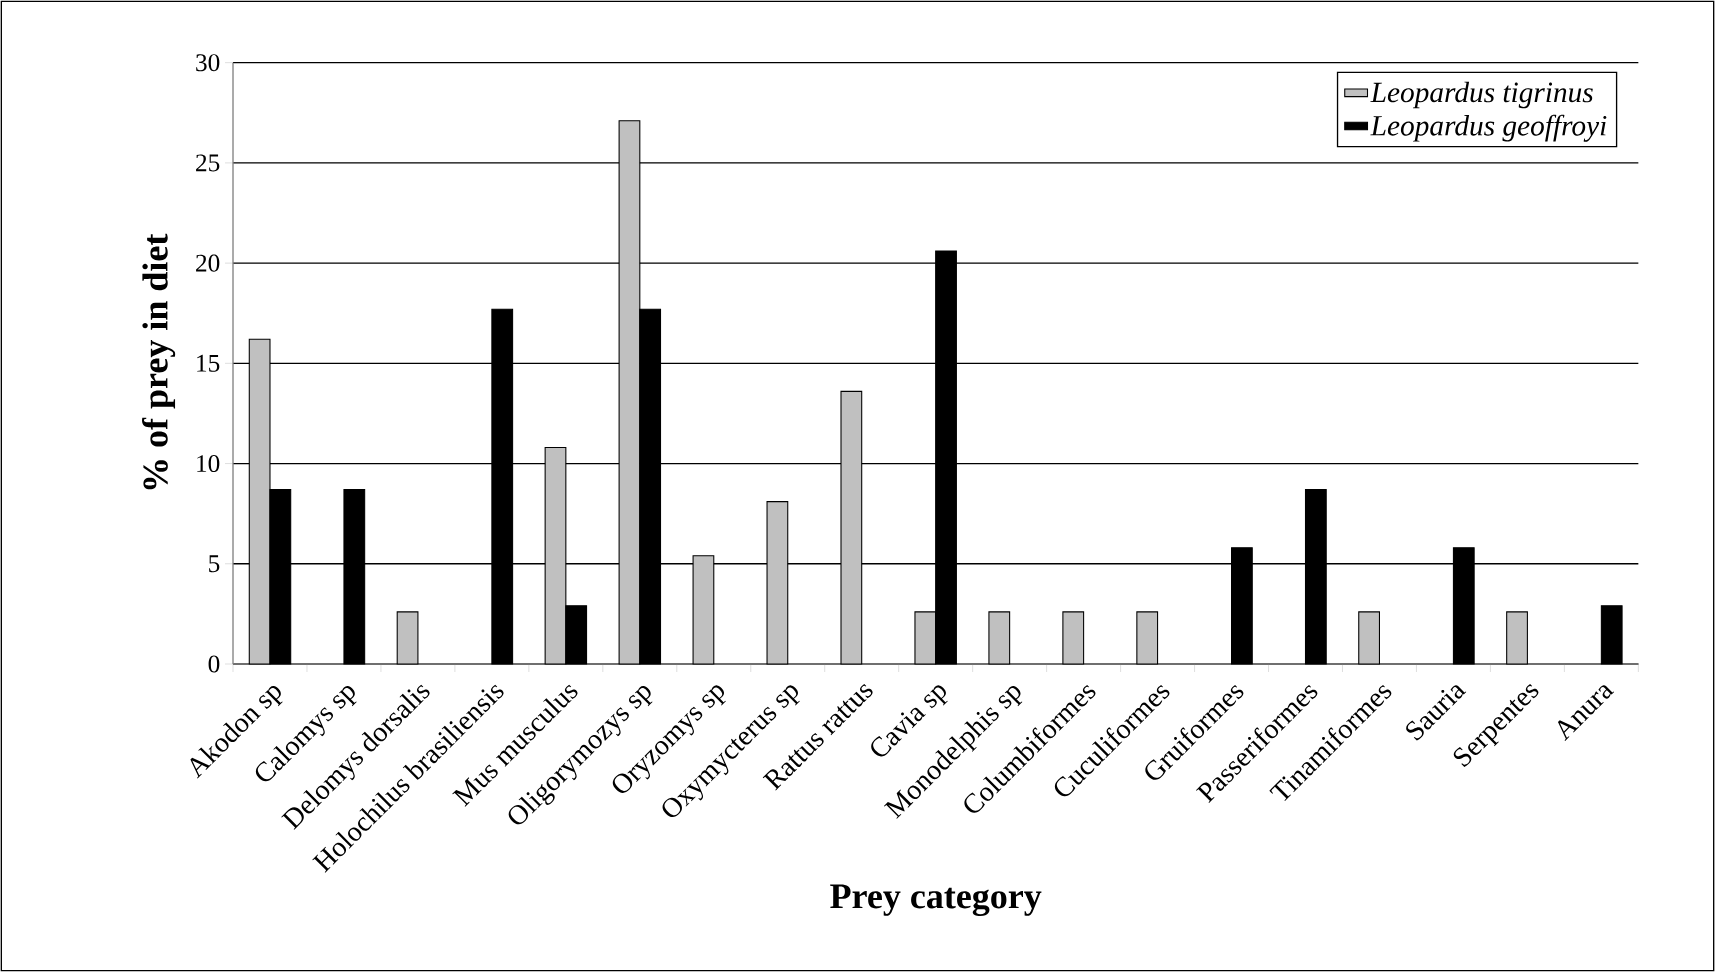 The width and height of the screenshot is (1715, 972). Describe the element at coordinates (208, 163) in the screenshot. I see `y-tick-label: 25` at that location.